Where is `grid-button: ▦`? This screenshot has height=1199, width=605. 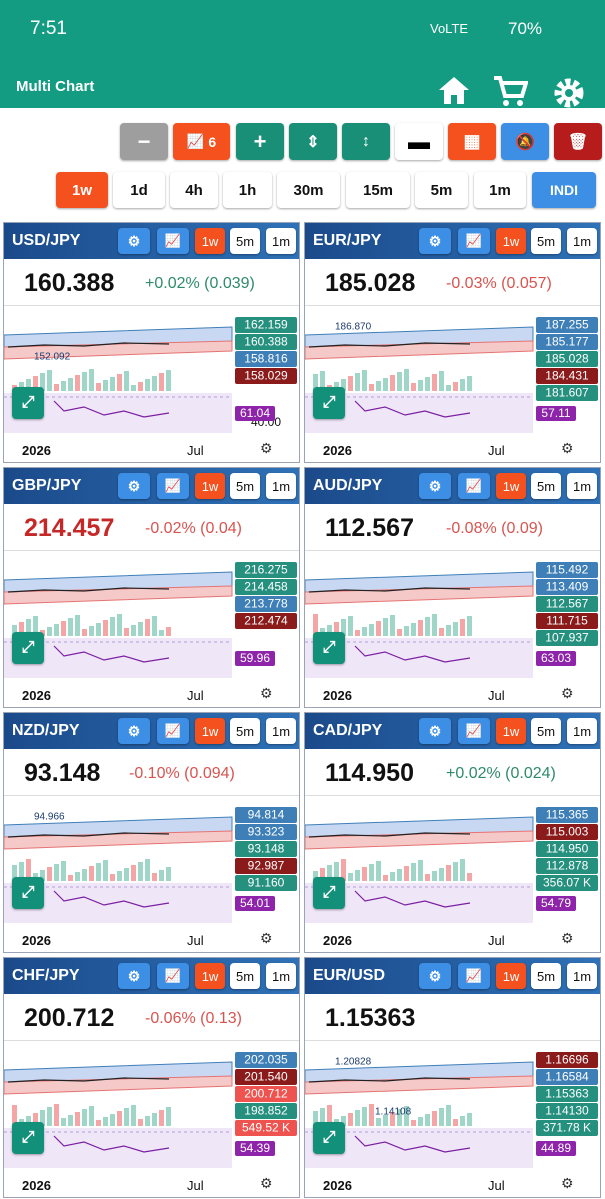 grid-button: ▦ is located at coordinates (472, 141).